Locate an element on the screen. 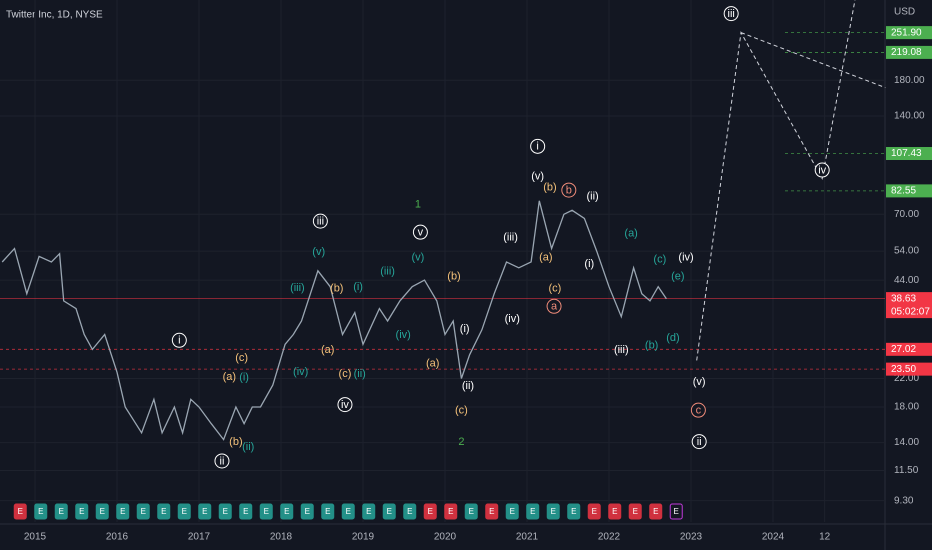 This screenshot has width=932, height=550. x-tick-label: 2018 is located at coordinates (281, 537).